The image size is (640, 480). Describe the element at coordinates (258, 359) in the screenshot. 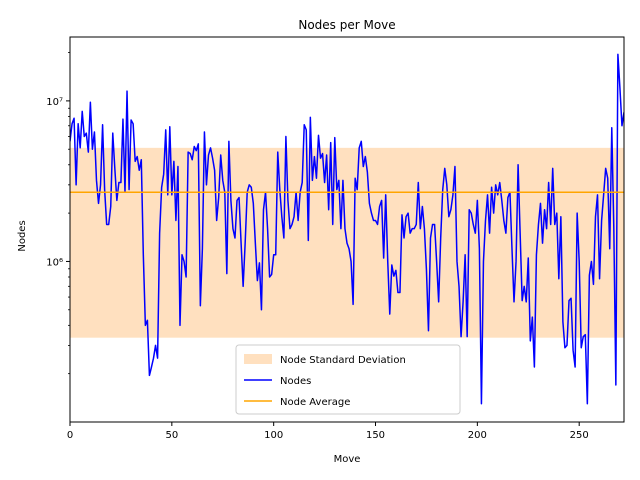

I see `legend-band-swatch` at that location.